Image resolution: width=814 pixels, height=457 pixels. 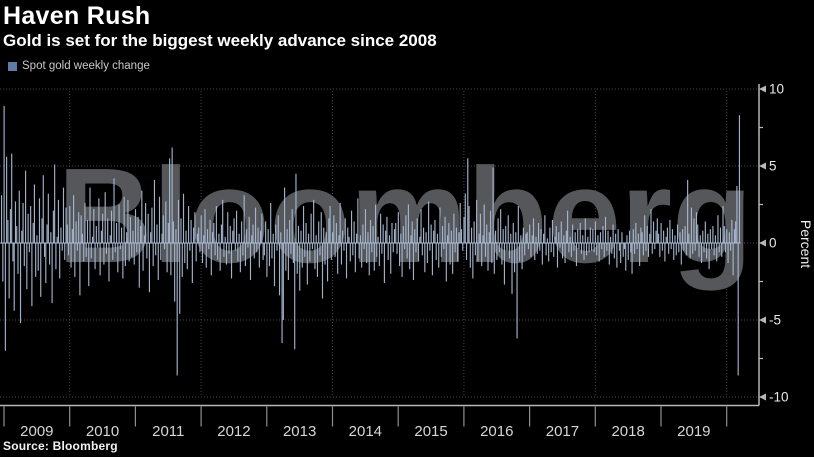 I want to click on svg-text: 2019, so click(x=693, y=431).